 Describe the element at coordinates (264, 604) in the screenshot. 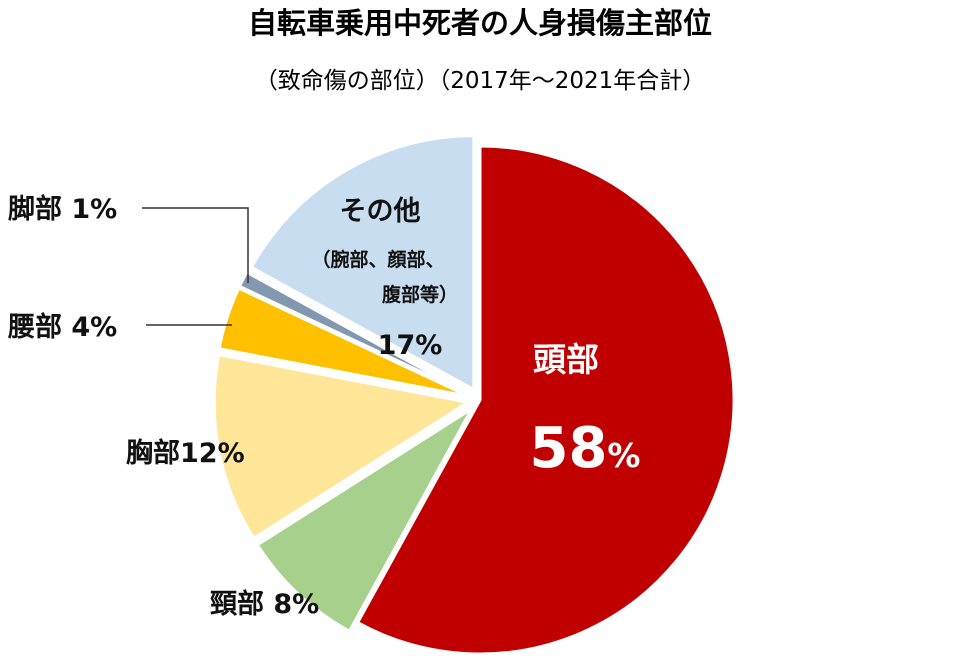

I see `neck-label: 頸部 8%` at that location.